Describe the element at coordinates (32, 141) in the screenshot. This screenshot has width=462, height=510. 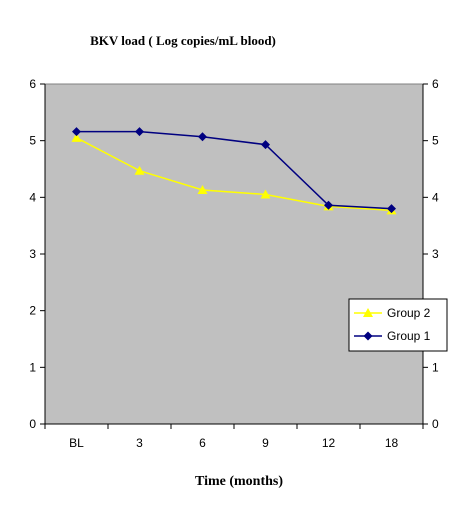
I see `y-tick-label-left: 5` at that location.